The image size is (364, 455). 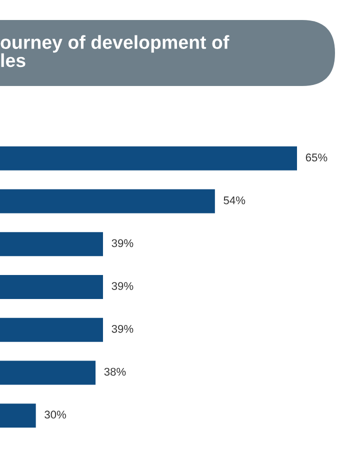 I want to click on data-label: 30%, so click(x=55, y=414).